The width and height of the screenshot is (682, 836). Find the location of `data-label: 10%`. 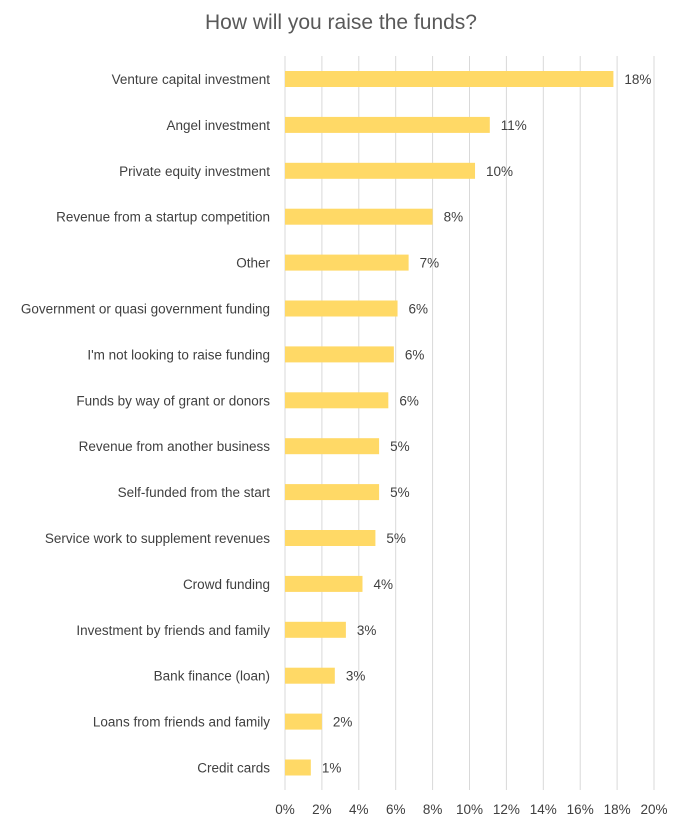

data-label: 10% is located at coordinates (499, 171).